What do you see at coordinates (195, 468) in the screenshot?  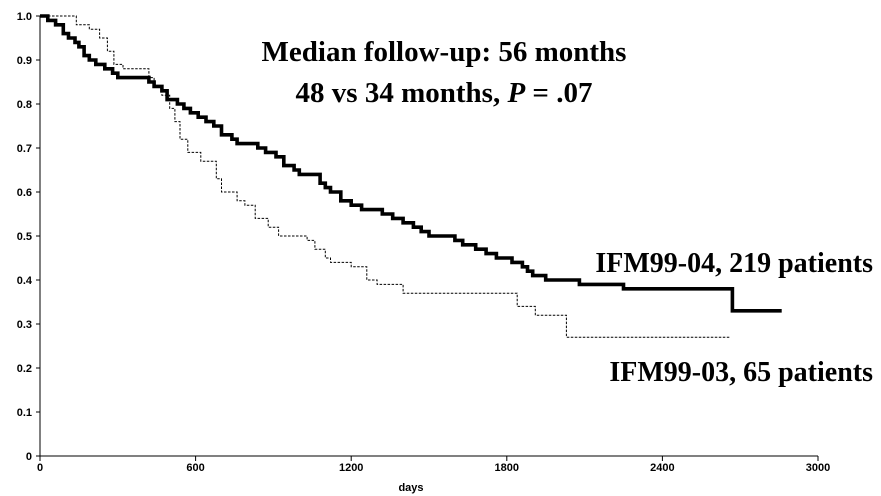 I see `x-tick-label: 600` at bounding box center [195, 468].